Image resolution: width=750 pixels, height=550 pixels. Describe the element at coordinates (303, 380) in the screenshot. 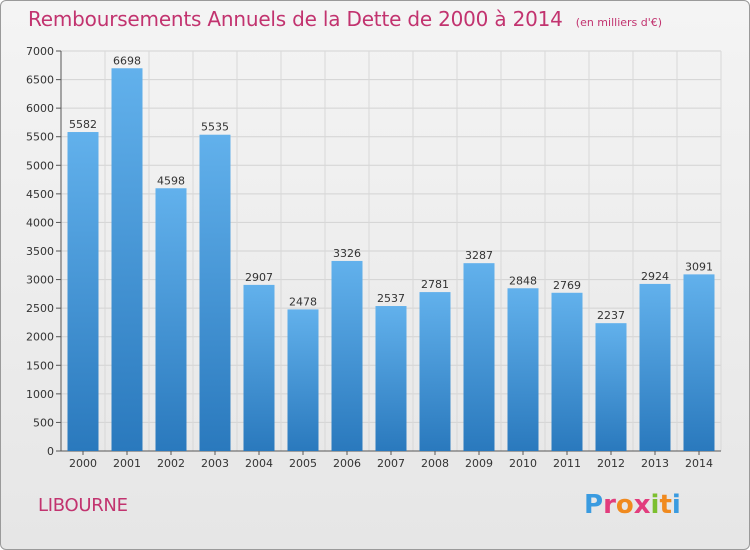

I see `bar-2005` at that location.